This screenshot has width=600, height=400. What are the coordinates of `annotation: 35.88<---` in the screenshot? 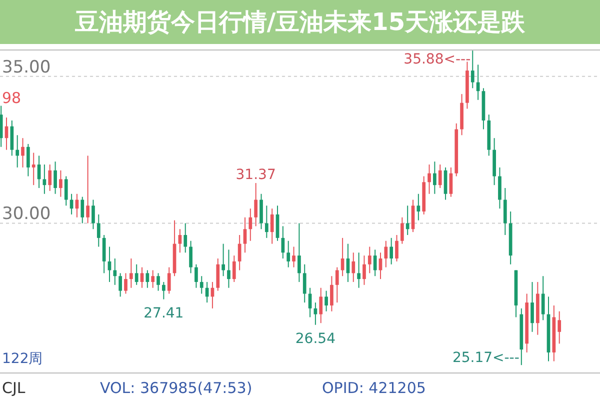 It's located at (437, 60).